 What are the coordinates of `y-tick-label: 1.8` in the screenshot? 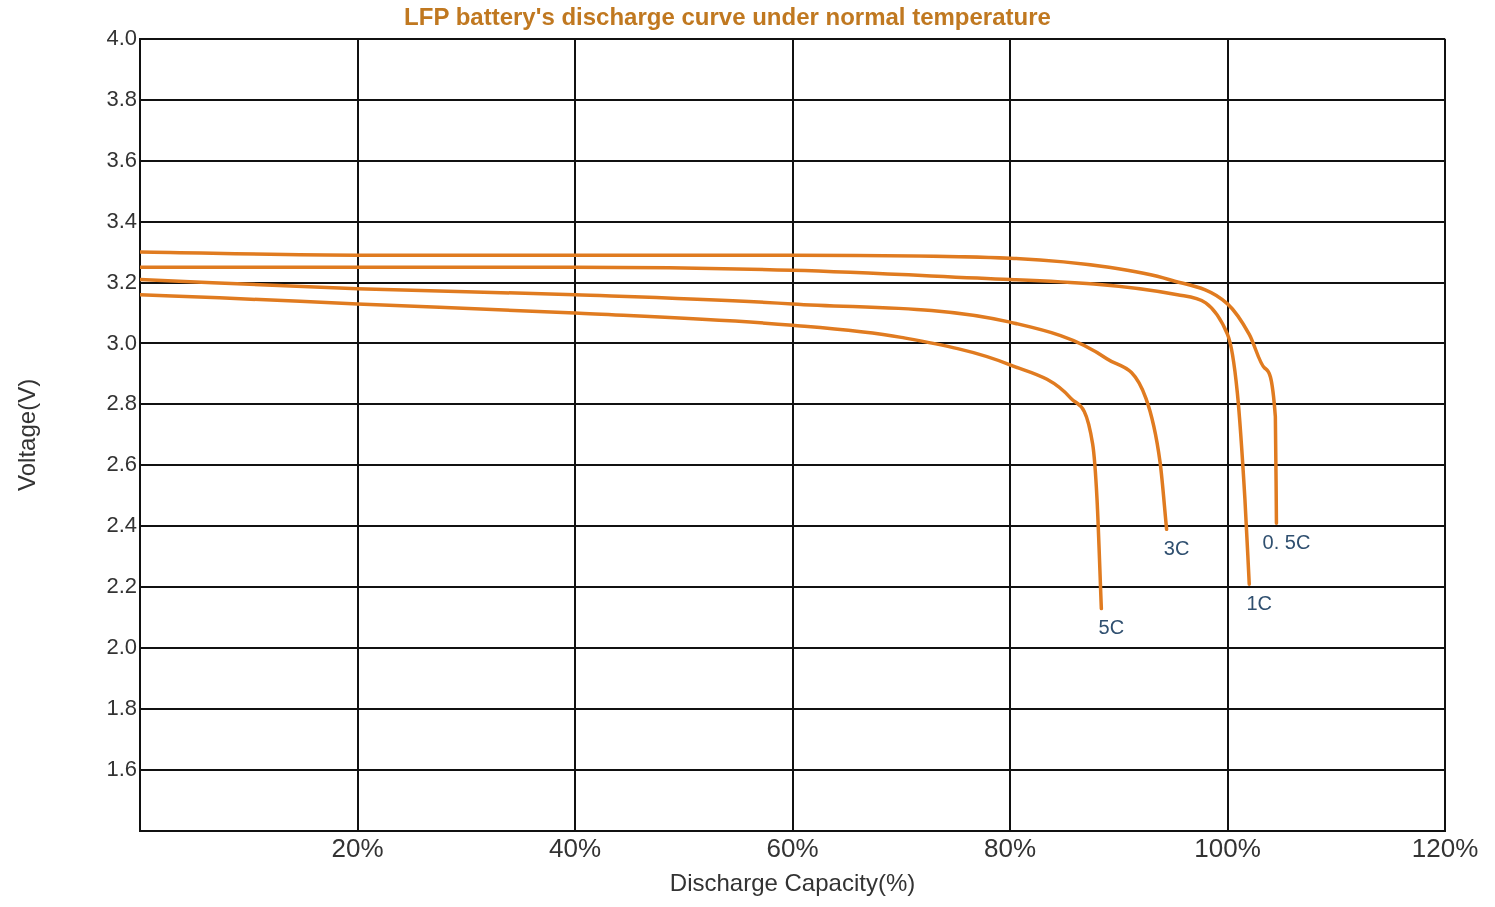 It's located at (121, 708).